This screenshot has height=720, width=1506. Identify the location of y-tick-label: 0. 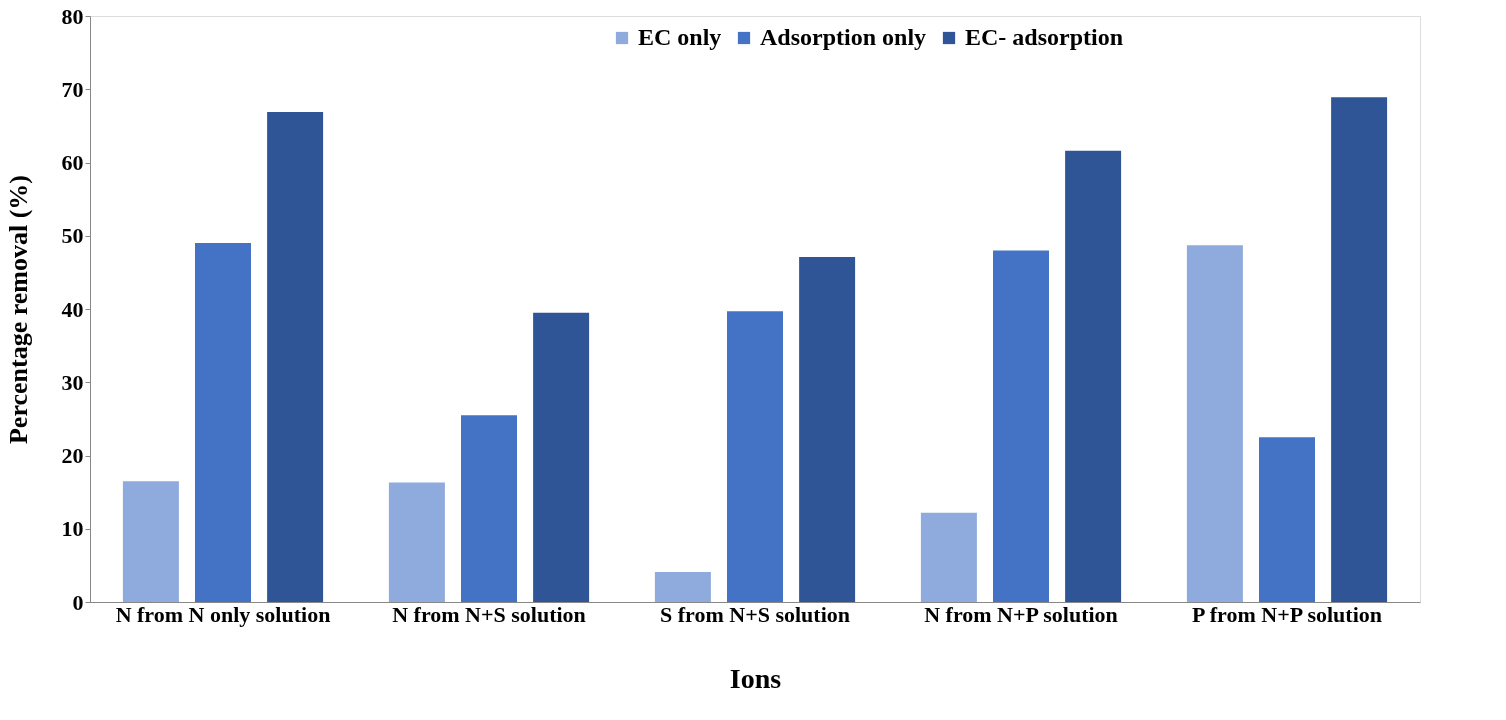
(78, 602).